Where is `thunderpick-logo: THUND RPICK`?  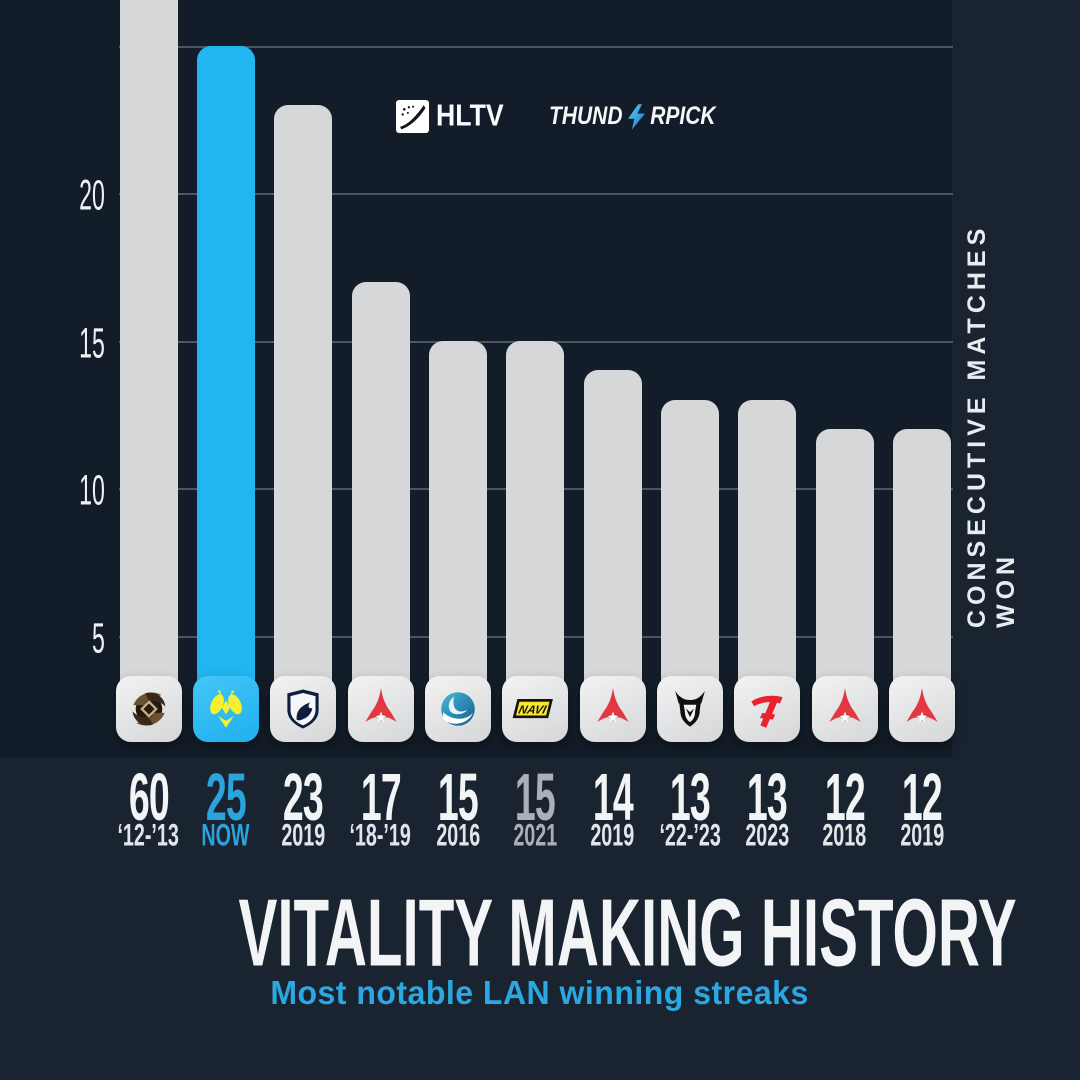
thunderpick-logo: THUND RPICK is located at coordinates (632, 116).